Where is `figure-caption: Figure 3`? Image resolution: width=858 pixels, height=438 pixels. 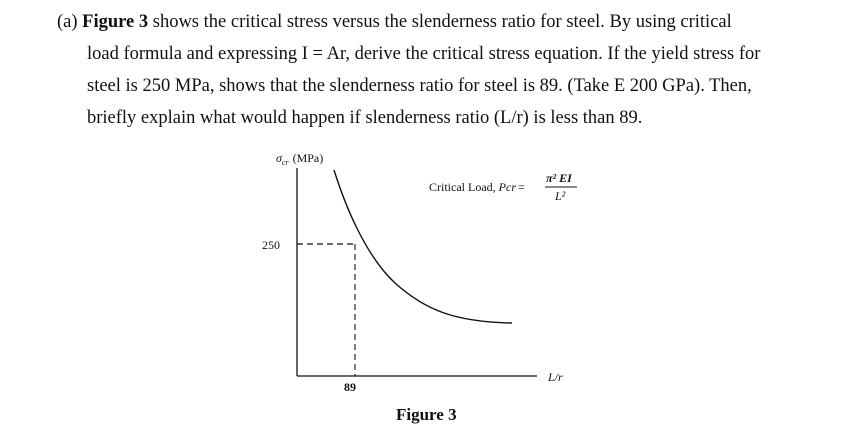
figure-caption: Figure 3 is located at coordinates (426, 414).